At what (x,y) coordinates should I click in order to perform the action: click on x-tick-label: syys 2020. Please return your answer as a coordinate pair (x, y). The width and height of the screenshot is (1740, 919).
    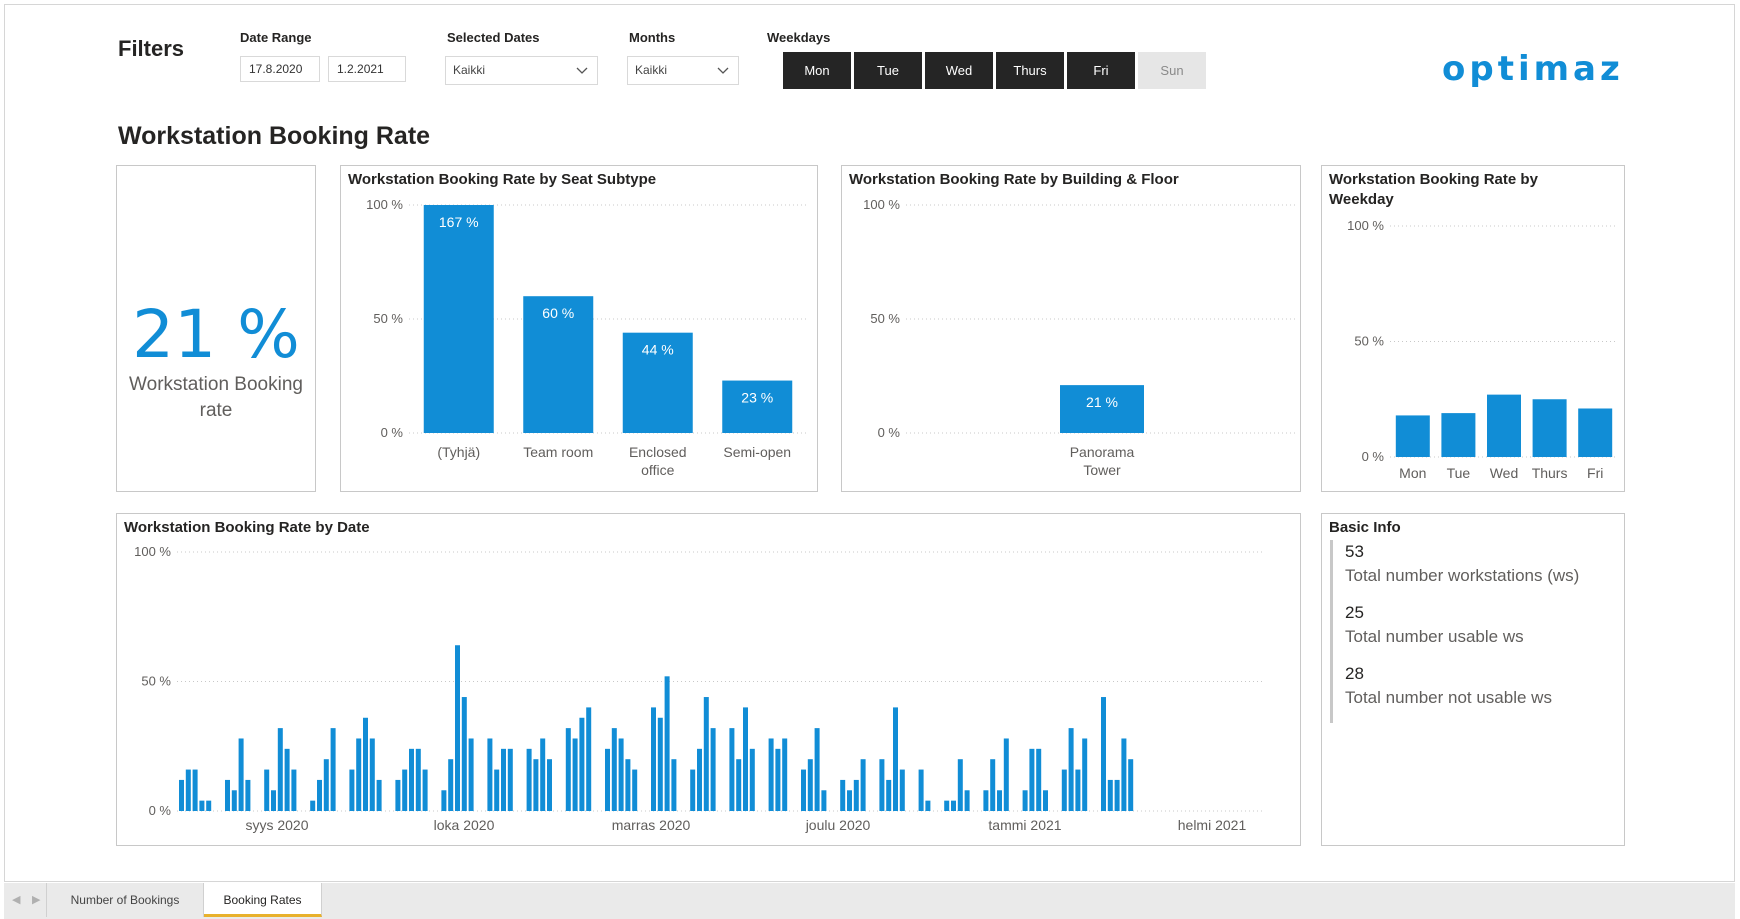
    Looking at the image, I should click on (276, 825).